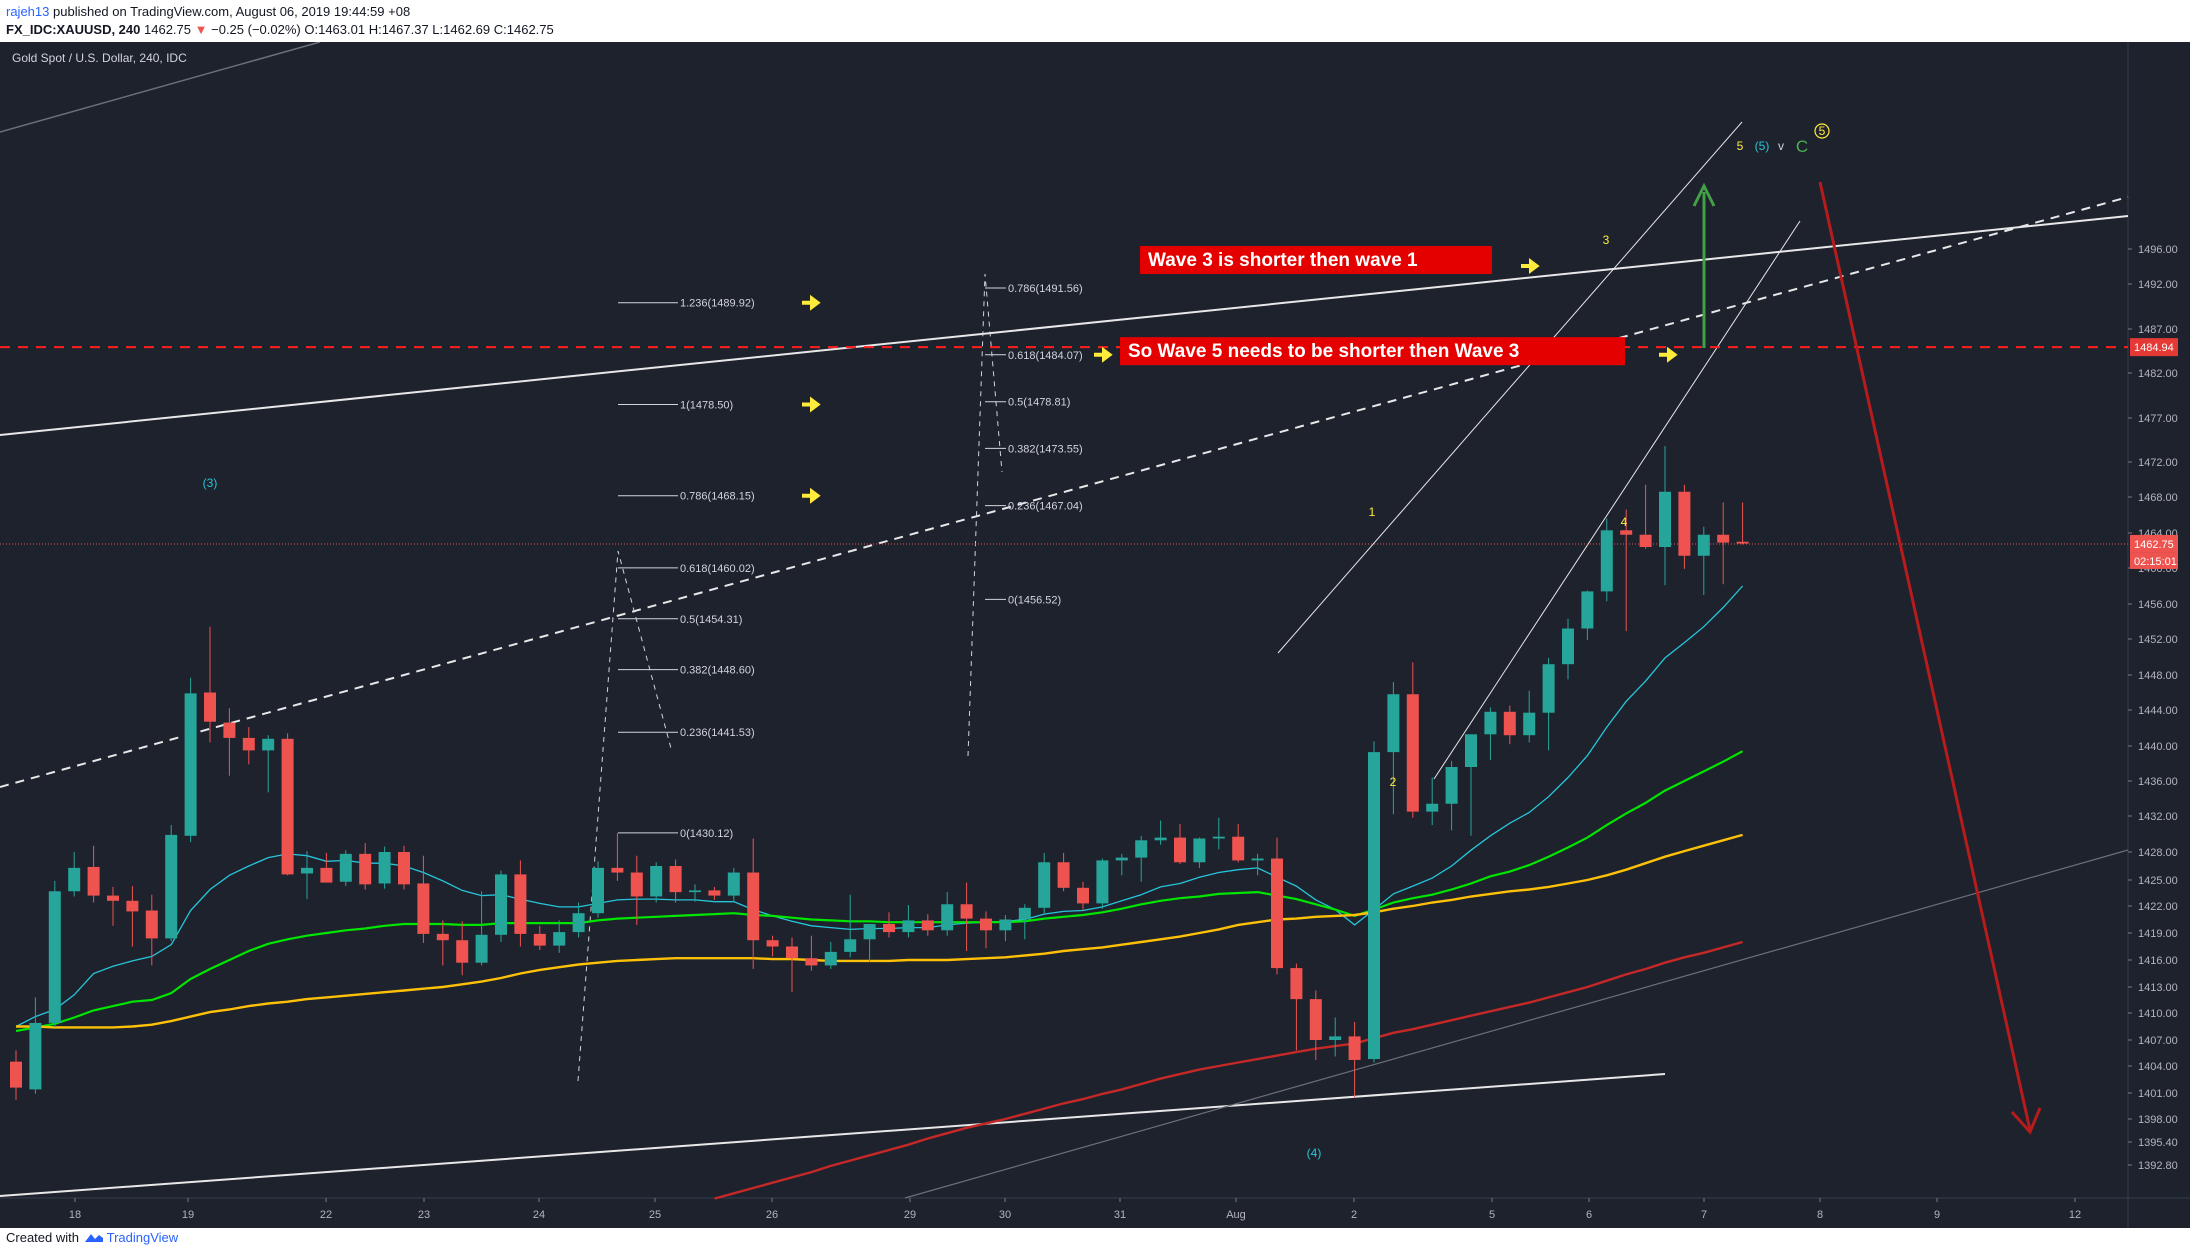 The width and height of the screenshot is (2190, 1258). What do you see at coordinates (28, 11) in the screenshot?
I see `author-link: rajeh13` at bounding box center [28, 11].